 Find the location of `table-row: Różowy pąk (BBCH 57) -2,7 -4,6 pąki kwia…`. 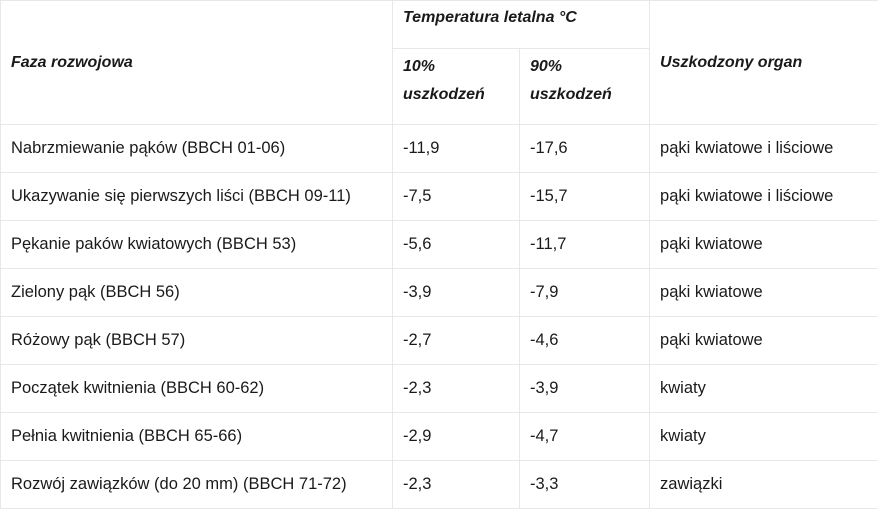

table-row: Różowy pąk (BBCH 57) -2,7 -4,6 pąki kwia… is located at coordinates (439, 341).